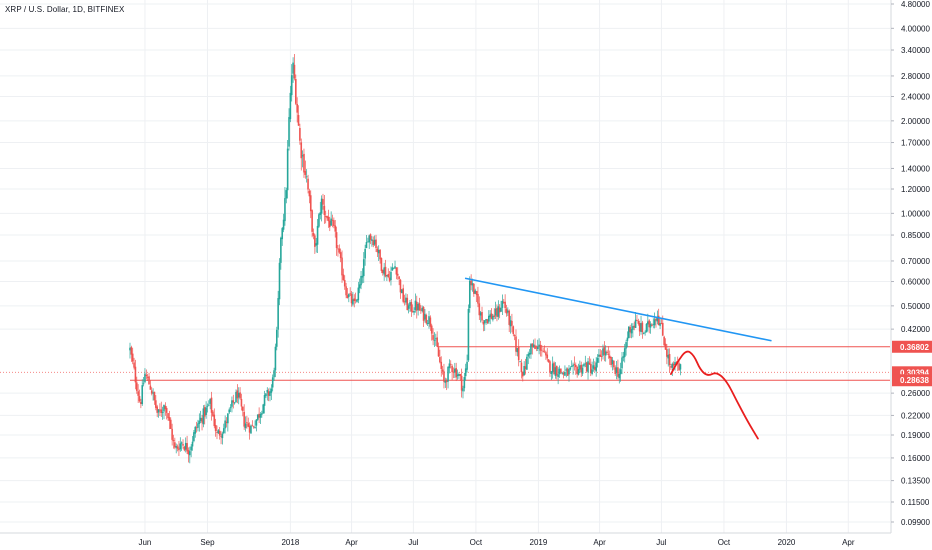 This screenshot has height=550, width=932. I want to click on y-tick-label: 0.11500, so click(915, 502).